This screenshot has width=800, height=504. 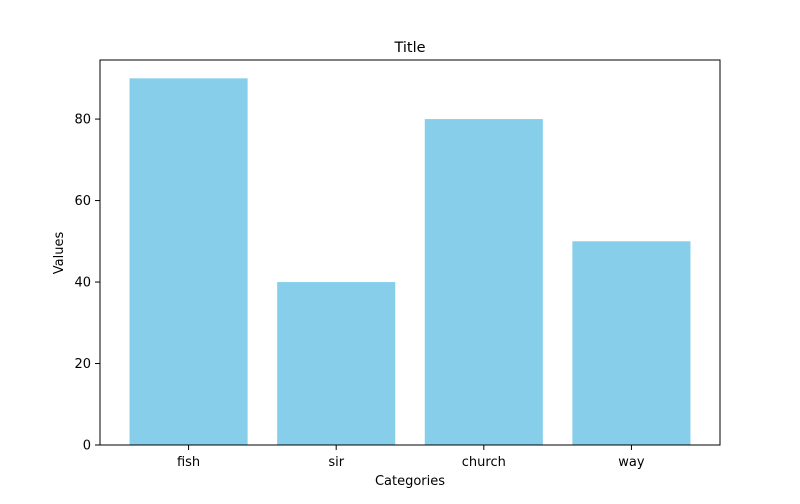 I want to click on chart-title: Title, so click(x=409, y=48).